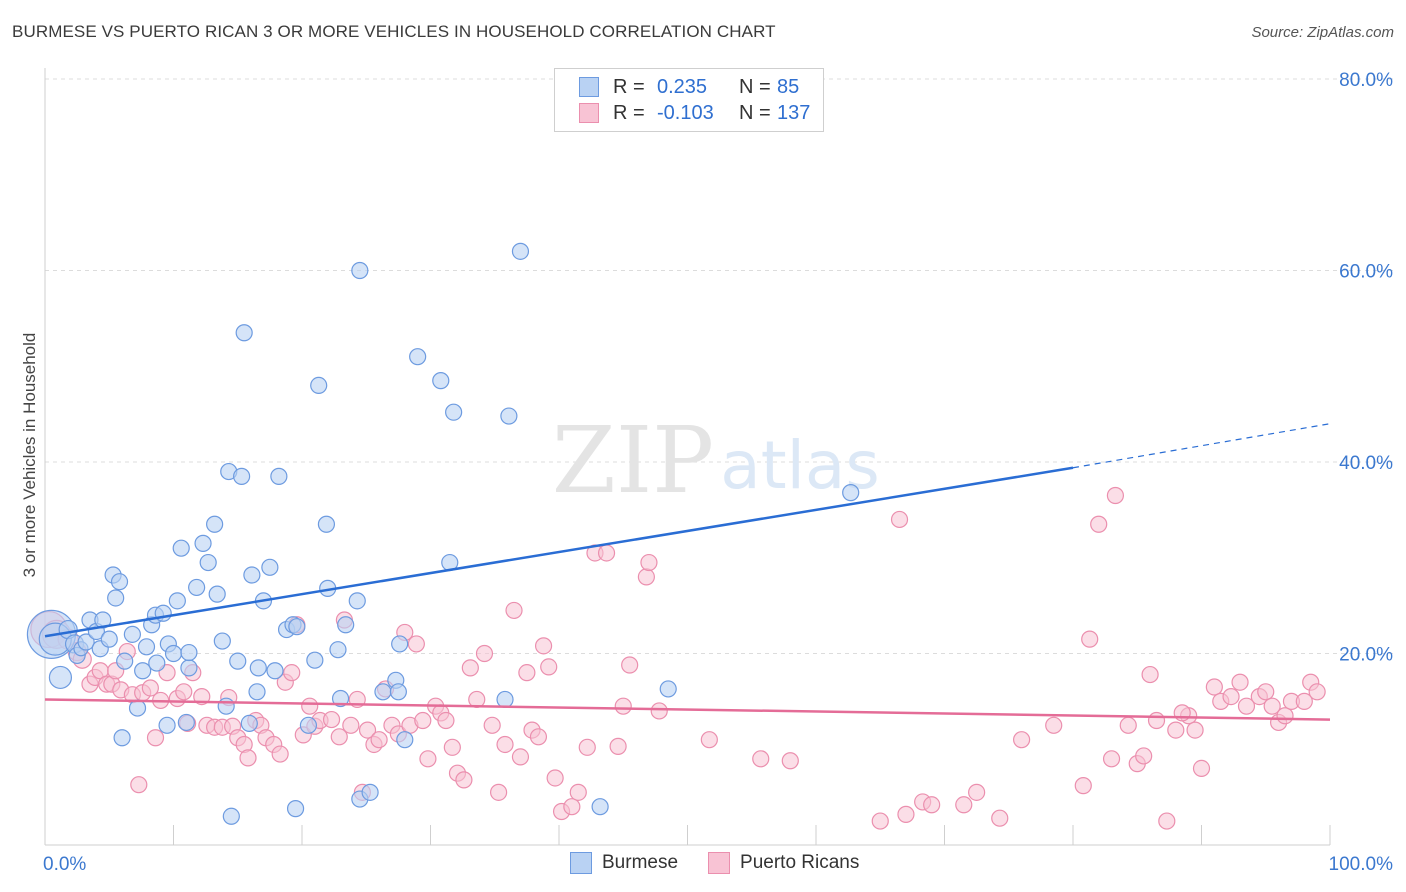  I want to click on y-tick-label: 60.0%, so click(1366, 272).